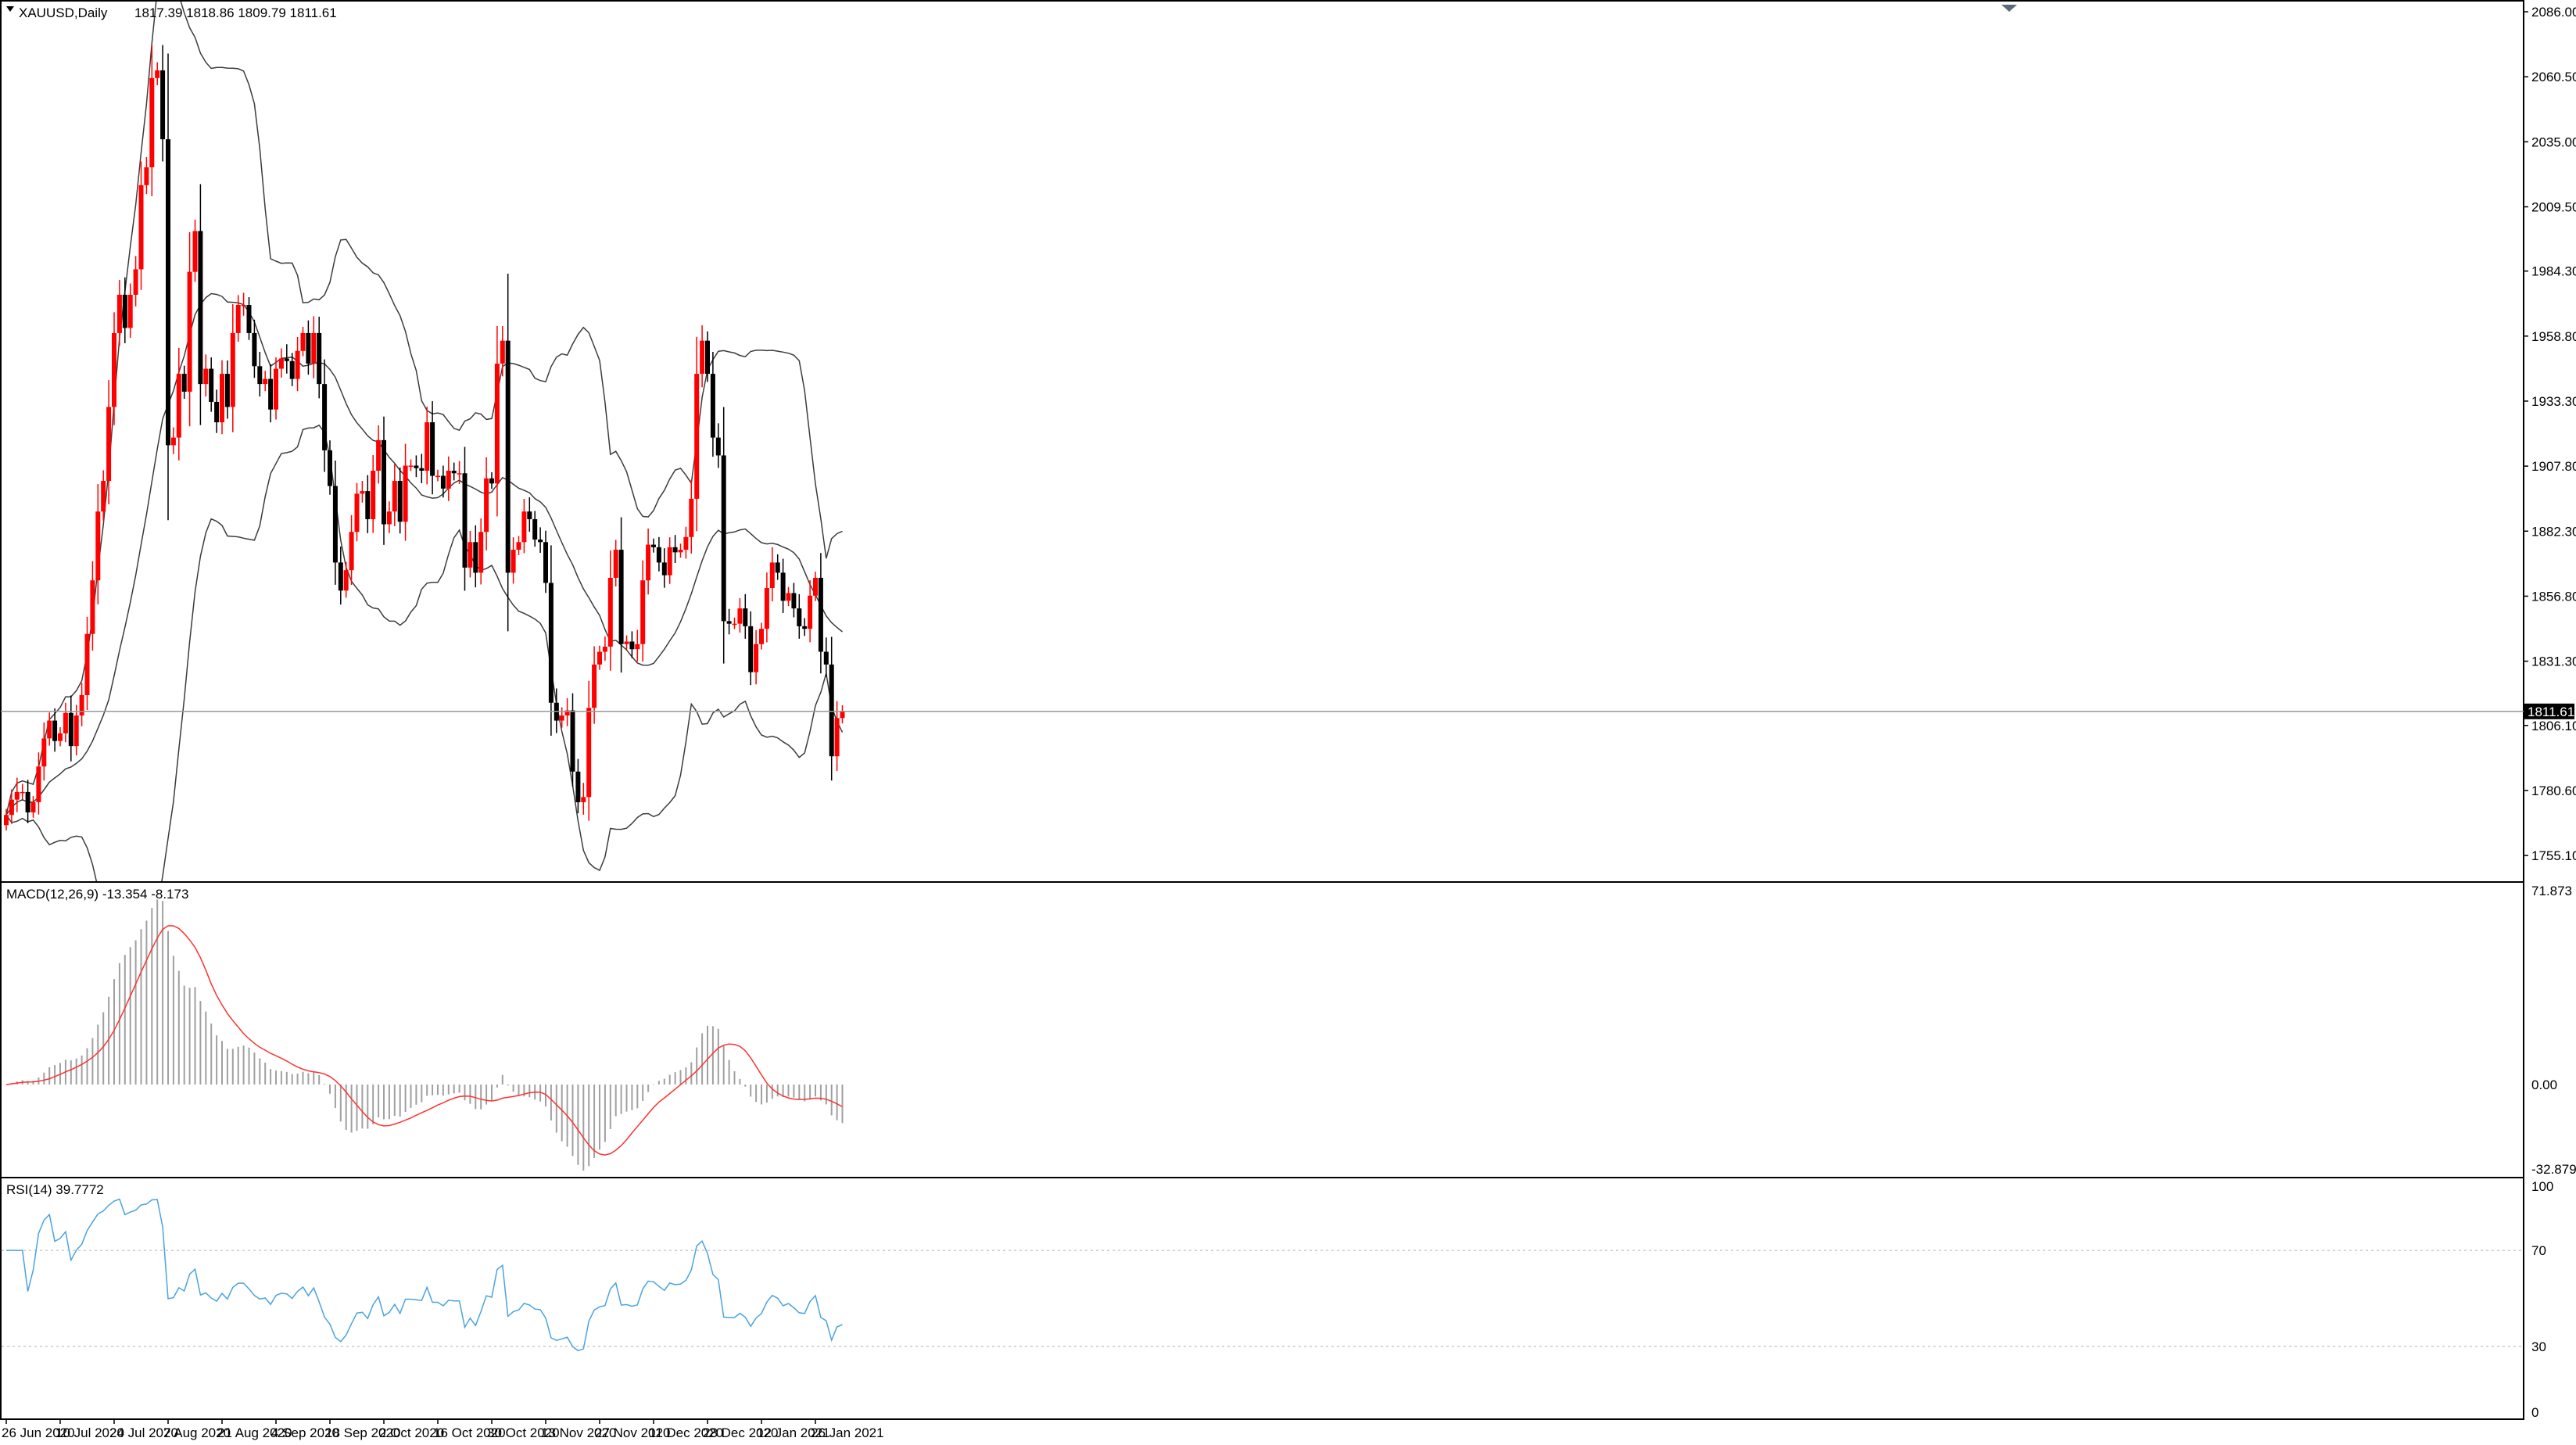  I want to click on macd-signal-line, so click(424, 1040).